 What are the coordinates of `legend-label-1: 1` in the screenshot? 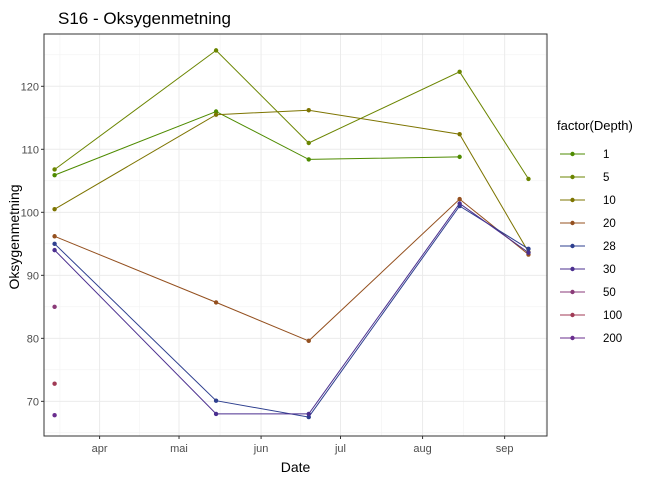 It's located at (606, 155).